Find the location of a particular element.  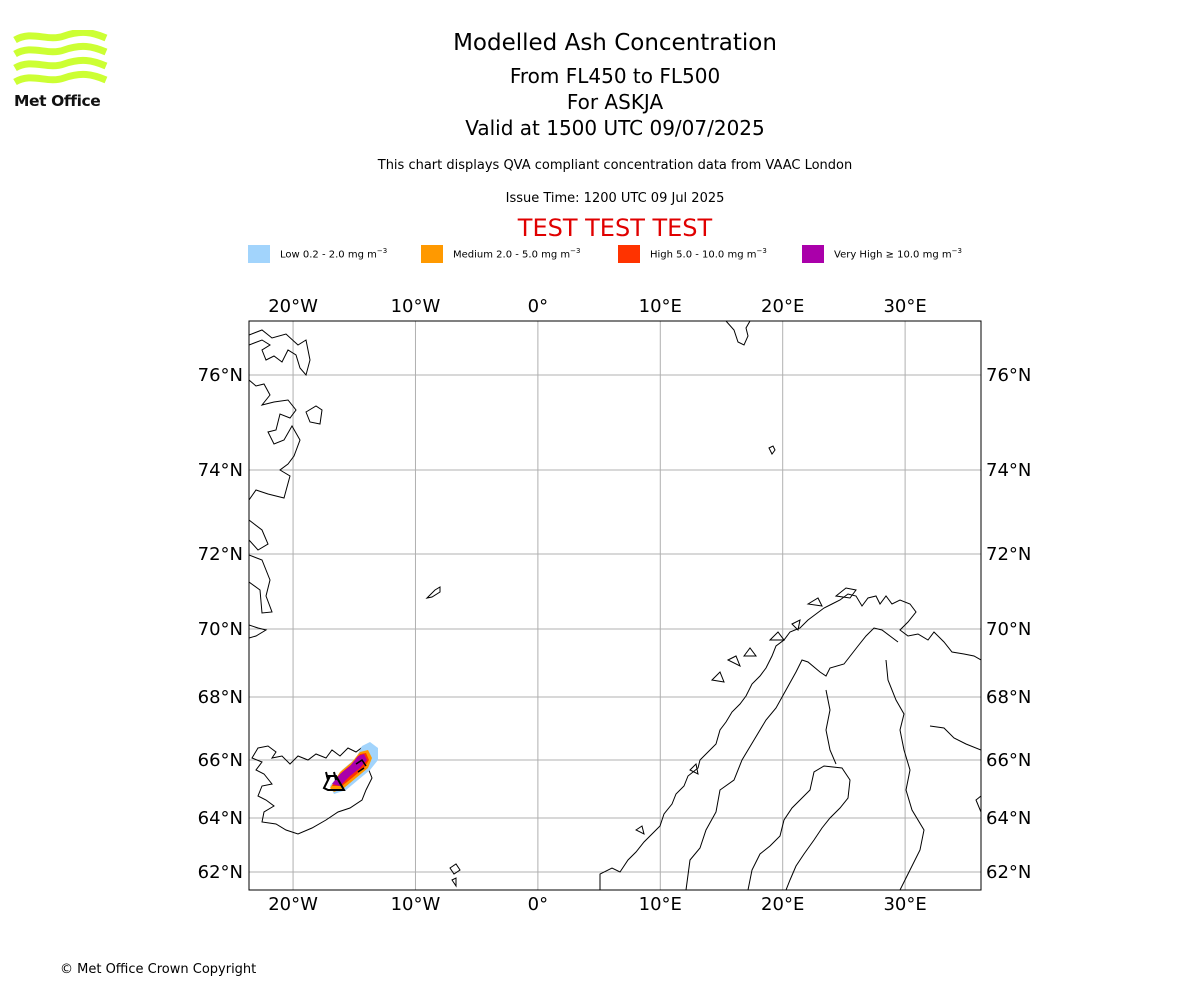

flight-levels: From FL450 to FL500 is located at coordinates (615, 76).